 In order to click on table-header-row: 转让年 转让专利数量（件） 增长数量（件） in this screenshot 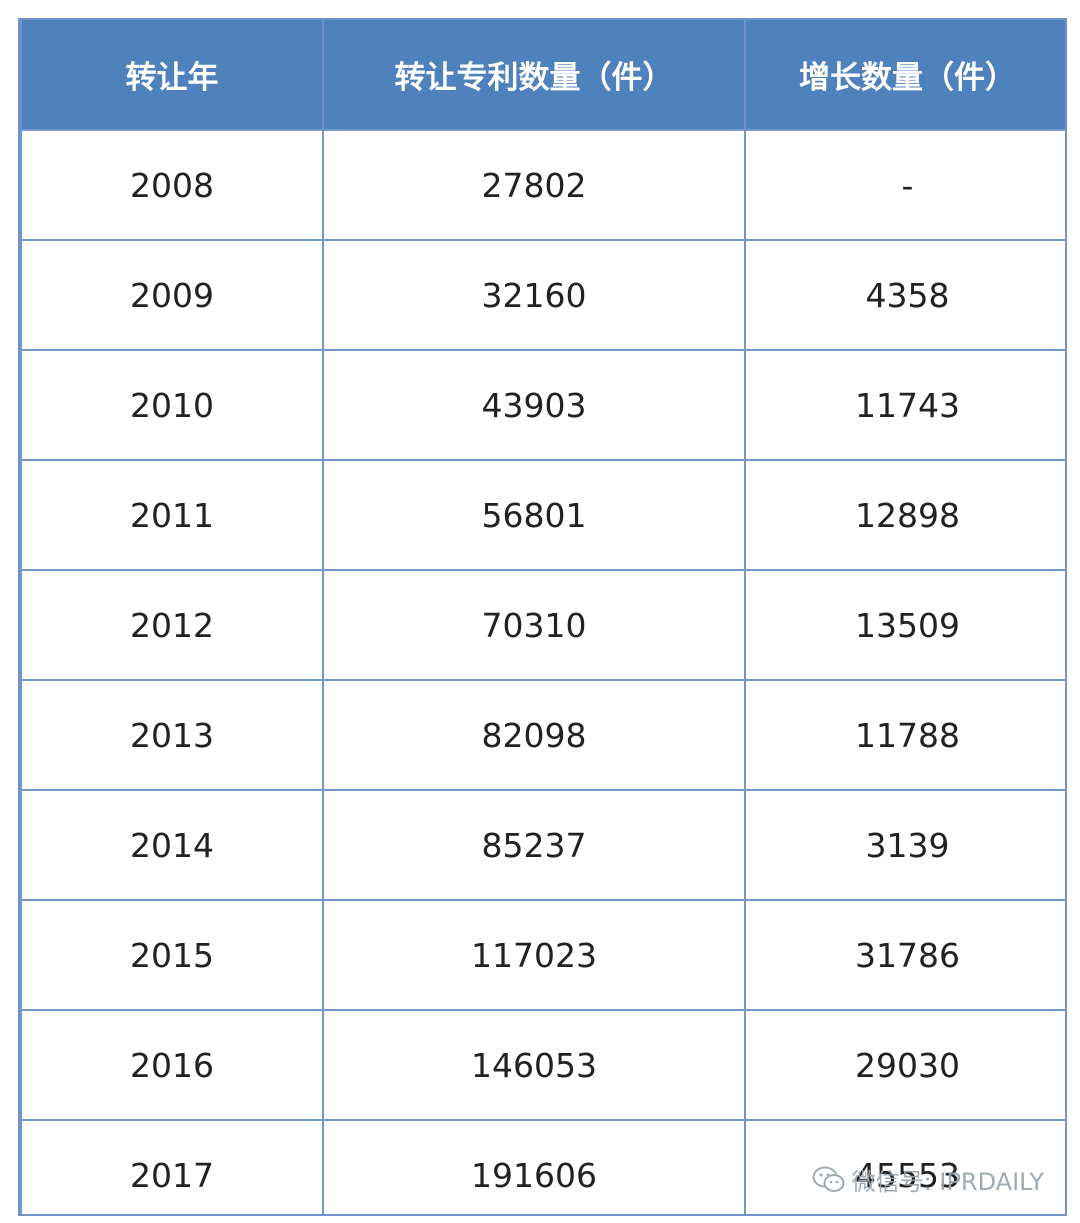, I will do `click(542, 75)`.